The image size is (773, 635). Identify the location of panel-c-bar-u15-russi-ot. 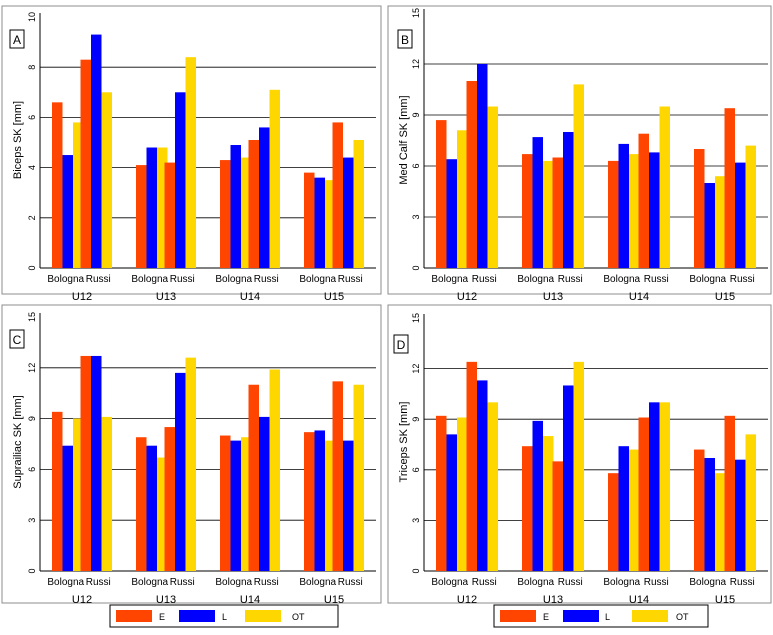
(358, 477).